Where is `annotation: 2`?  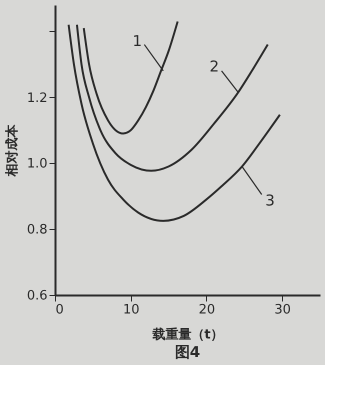
annotation: 2 is located at coordinates (214, 66).